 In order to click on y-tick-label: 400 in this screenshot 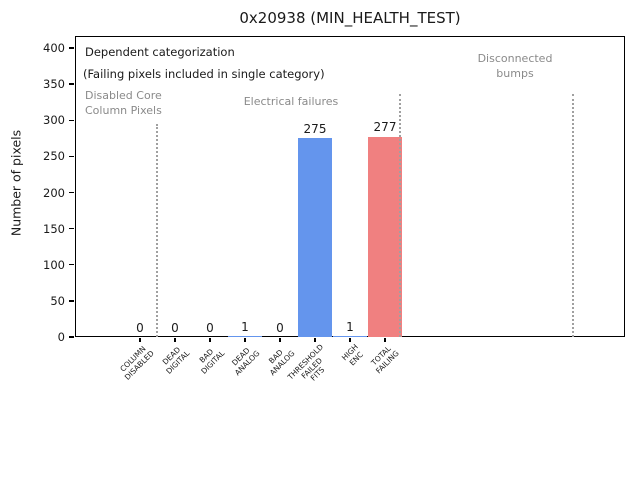, I will do `click(54, 48)`.